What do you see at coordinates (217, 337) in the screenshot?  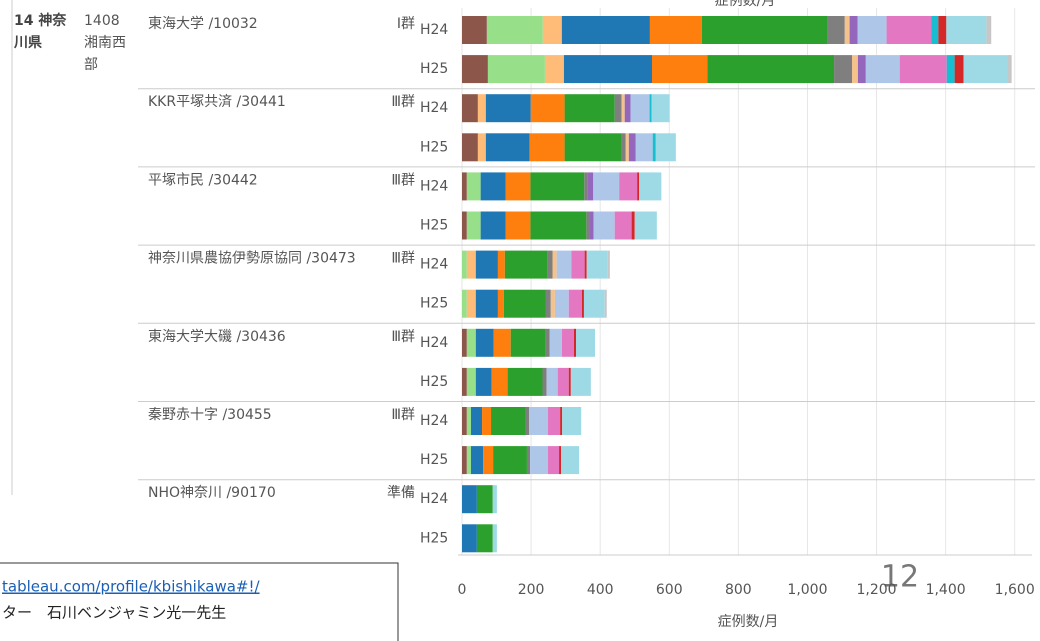 I see `hospital-label: 東海大学大磯 /30436` at bounding box center [217, 337].